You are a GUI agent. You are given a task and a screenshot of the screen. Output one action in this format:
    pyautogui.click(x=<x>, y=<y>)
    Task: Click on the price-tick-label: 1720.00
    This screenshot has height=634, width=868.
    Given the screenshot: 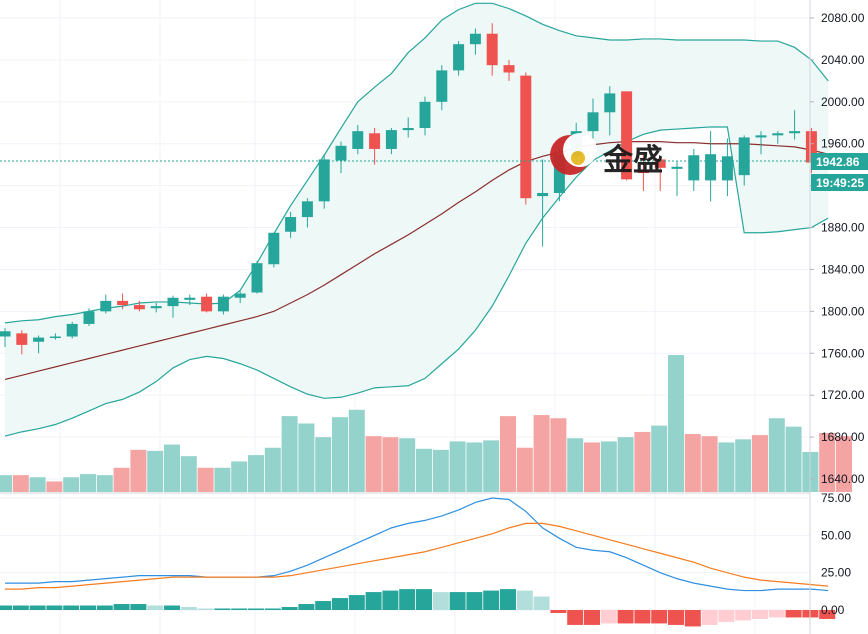 What is the action you would take?
    pyautogui.click(x=843, y=395)
    